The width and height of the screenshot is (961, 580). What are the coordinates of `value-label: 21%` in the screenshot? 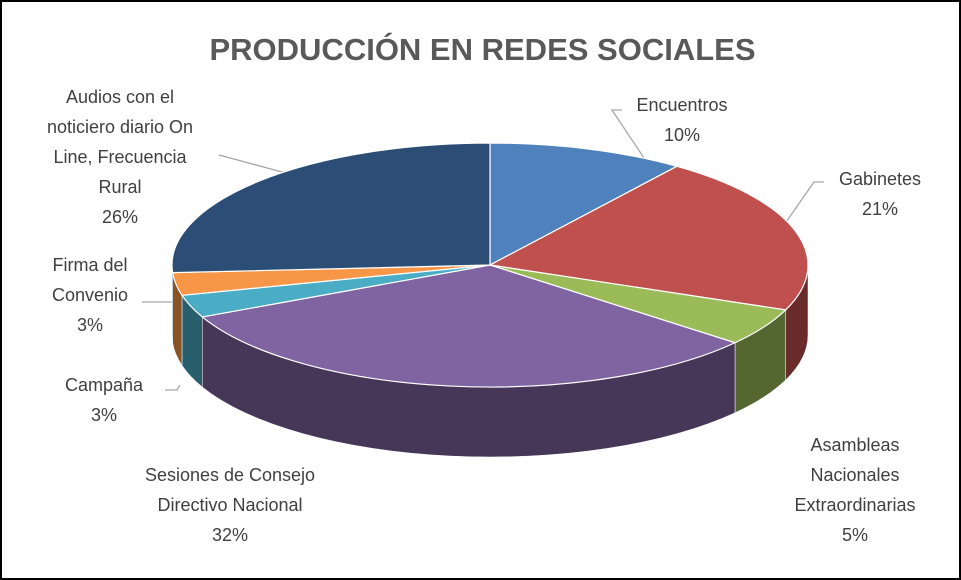 It's located at (880, 209).